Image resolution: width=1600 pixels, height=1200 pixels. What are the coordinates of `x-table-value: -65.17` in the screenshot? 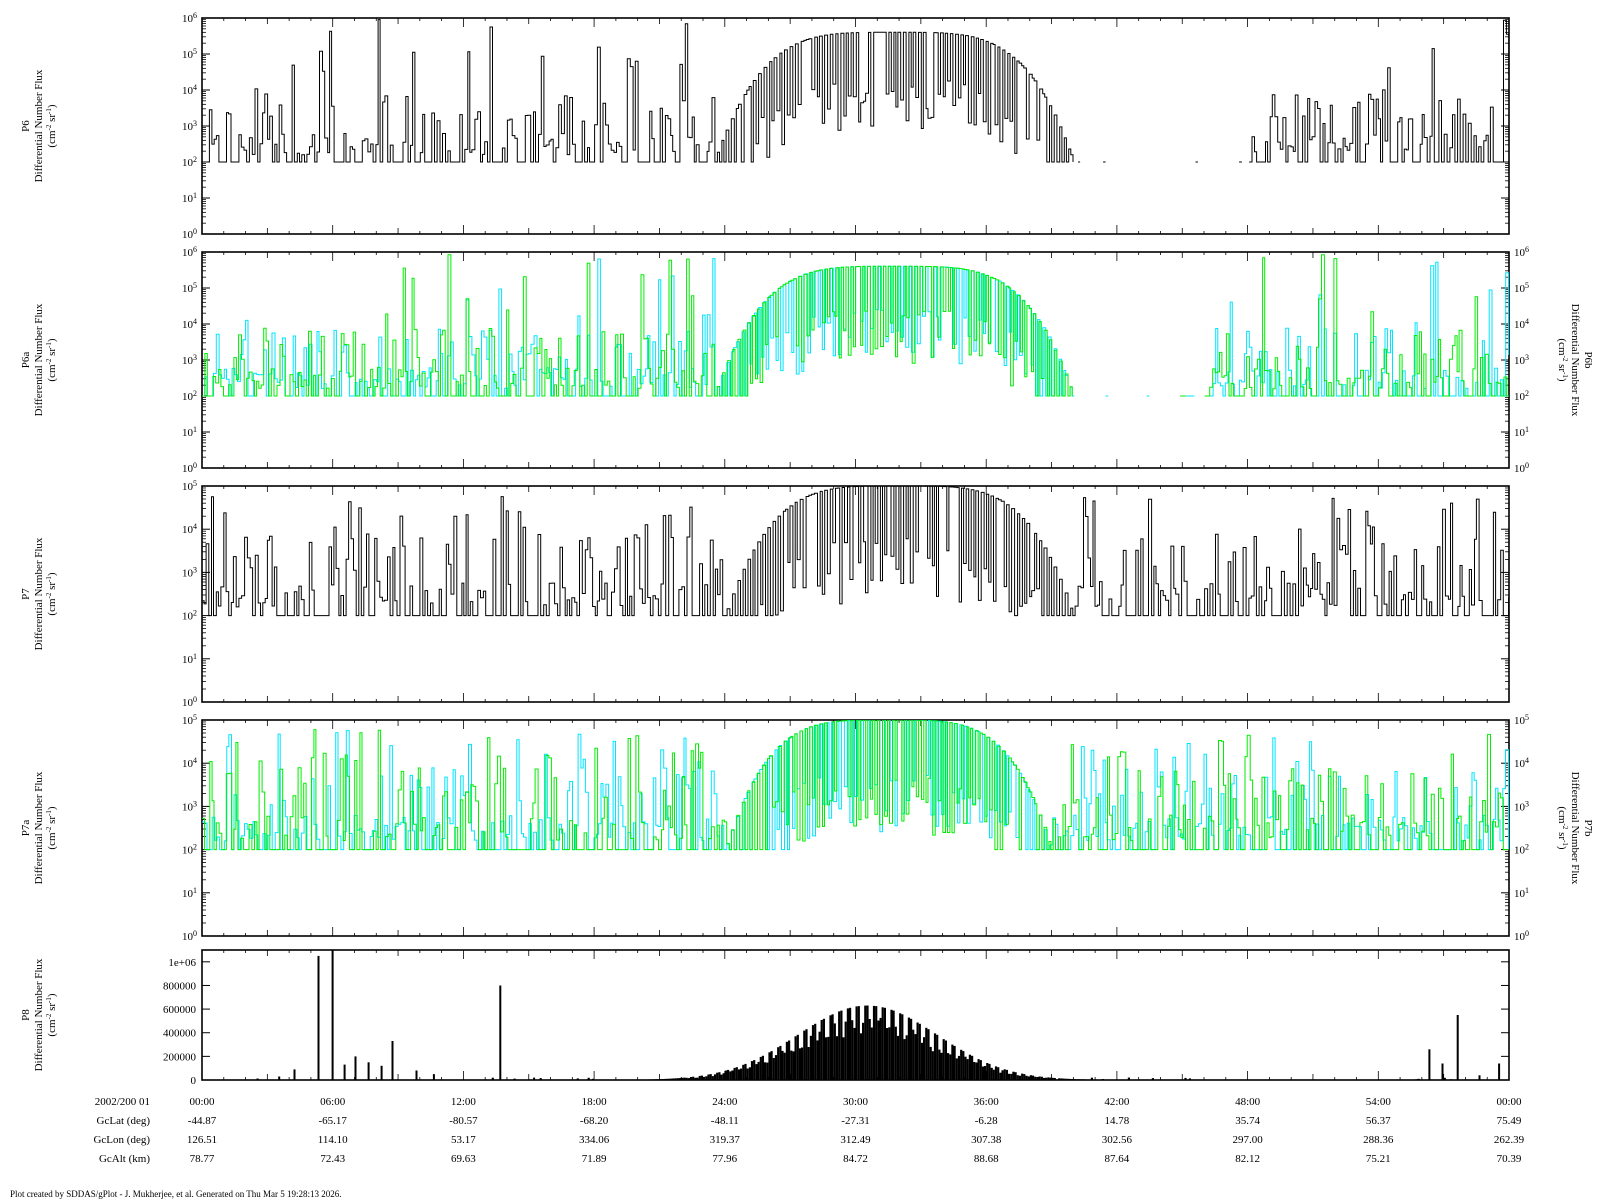 It's located at (332, 1121).